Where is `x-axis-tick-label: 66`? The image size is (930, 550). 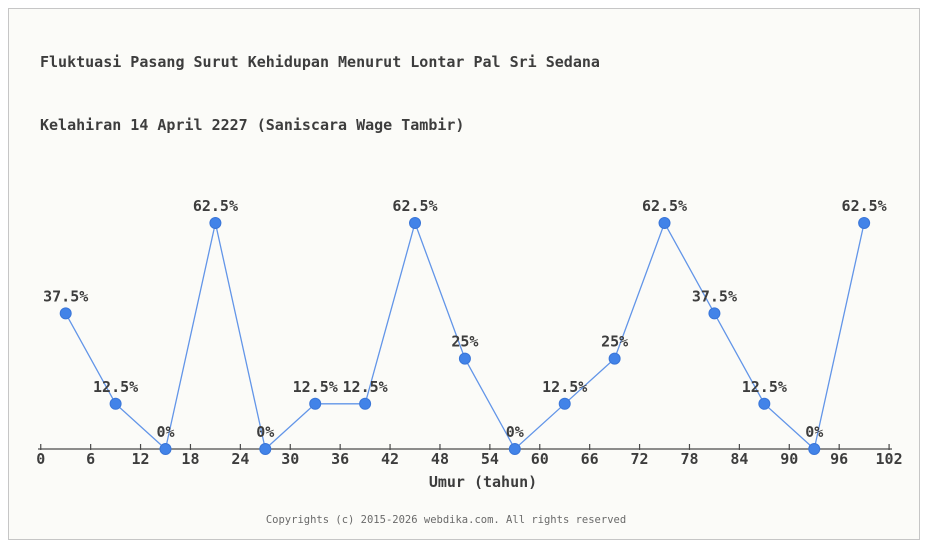
x-axis-tick-label: 66 is located at coordinates (590, 459).